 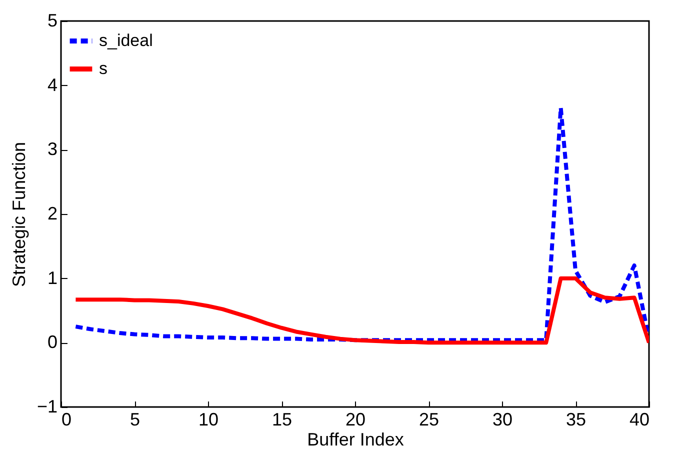 I want to click on x-tick-label: 20, so click(x=355, y=420).